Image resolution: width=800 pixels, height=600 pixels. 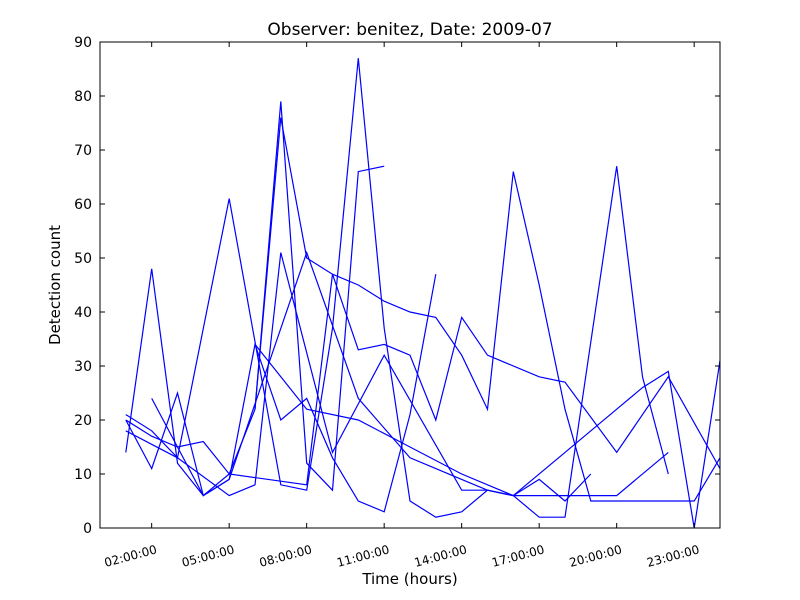 What do you see at coordinates (87, 529) in the screenshot?
I see `y-tick-label: 0` at bounding box center [87, 529].